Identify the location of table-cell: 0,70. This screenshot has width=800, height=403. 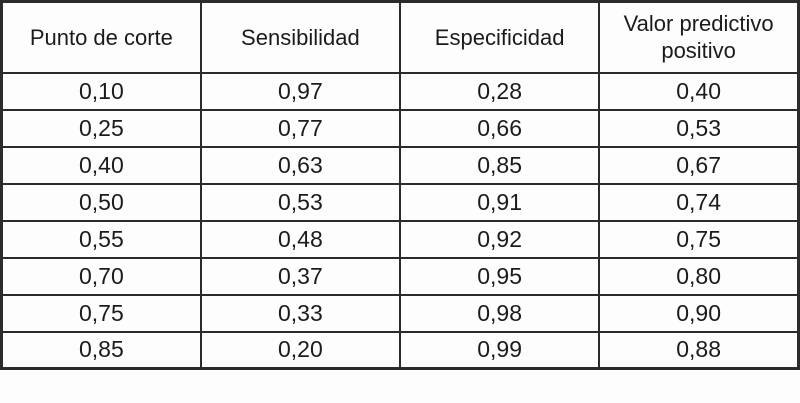
(101, 276).